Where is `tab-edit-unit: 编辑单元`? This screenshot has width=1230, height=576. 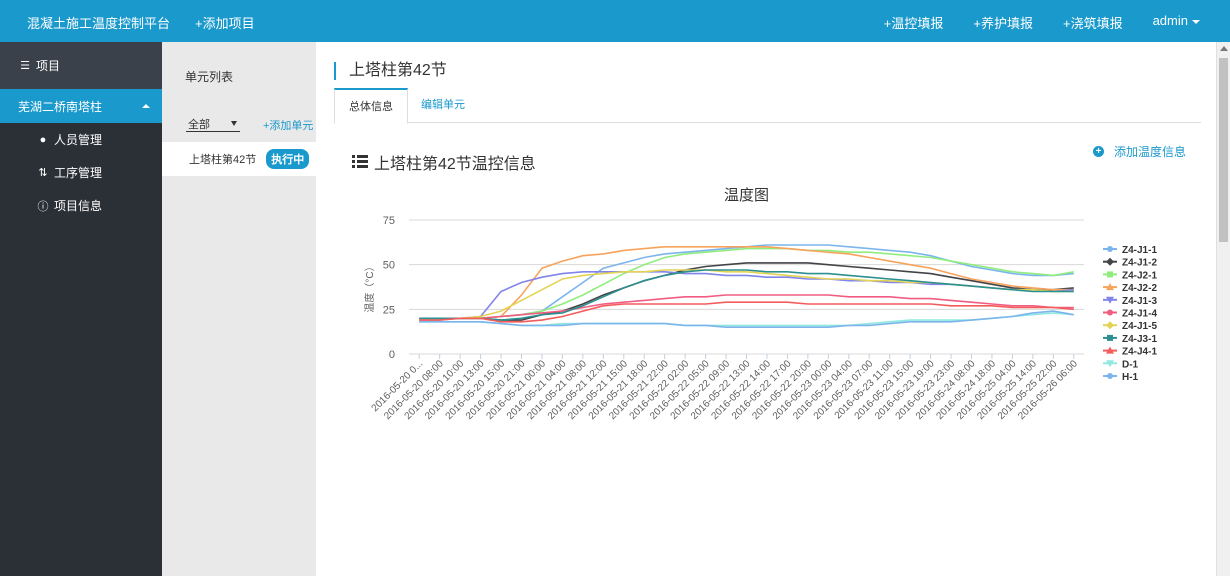
tab-edit-unit: 编辑单元 is located at coordinates (443, 105).